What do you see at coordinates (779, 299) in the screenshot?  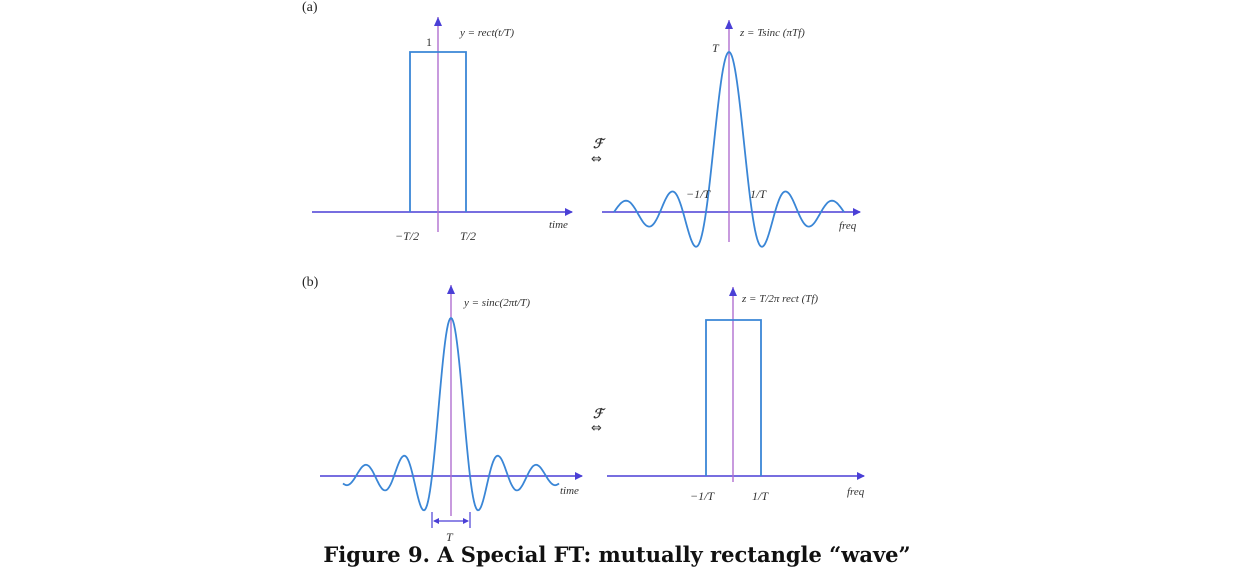 I see `formula-rect-b: z = T/2π rect (Tf)` at bounding box center [779, 299].